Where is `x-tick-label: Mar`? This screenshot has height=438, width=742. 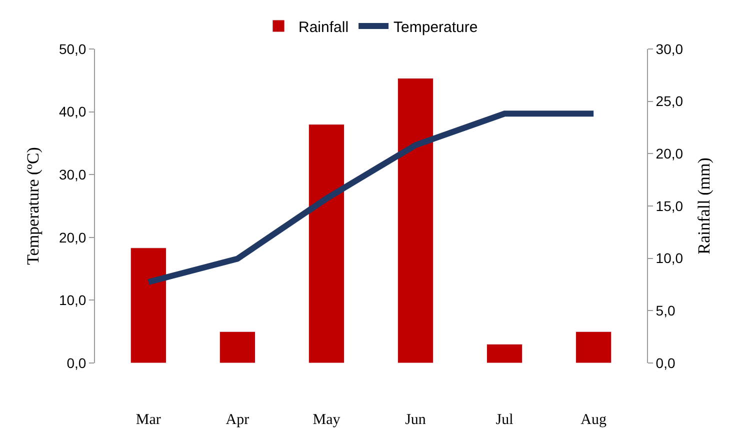
x-tick-label: Mar is located at coordinates (148, 420).